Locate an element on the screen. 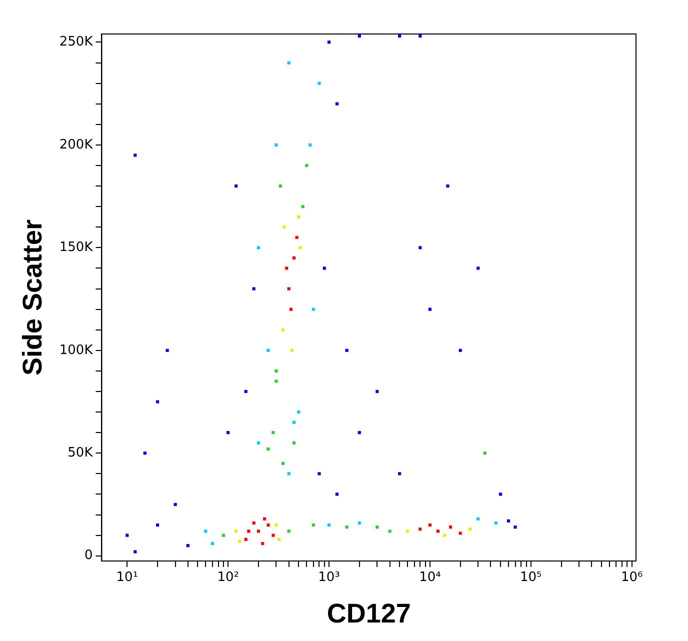  y-tick-label: 50K is located at coordinates (81, 453).